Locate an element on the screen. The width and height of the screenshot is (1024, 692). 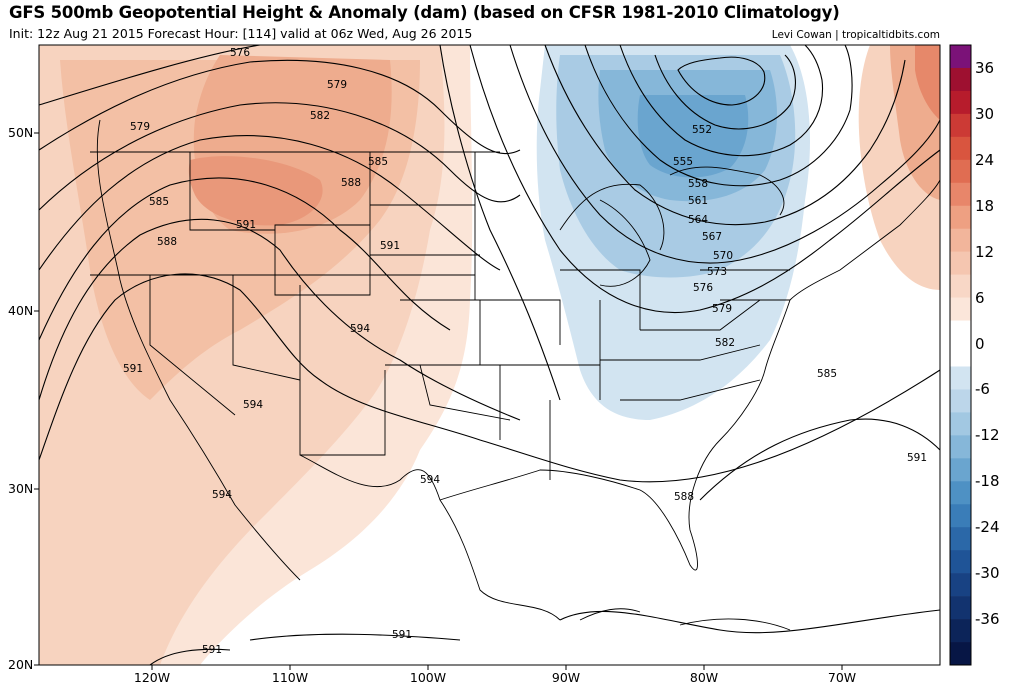
colorbar-label: 0 is located at coordinates (980, 343).